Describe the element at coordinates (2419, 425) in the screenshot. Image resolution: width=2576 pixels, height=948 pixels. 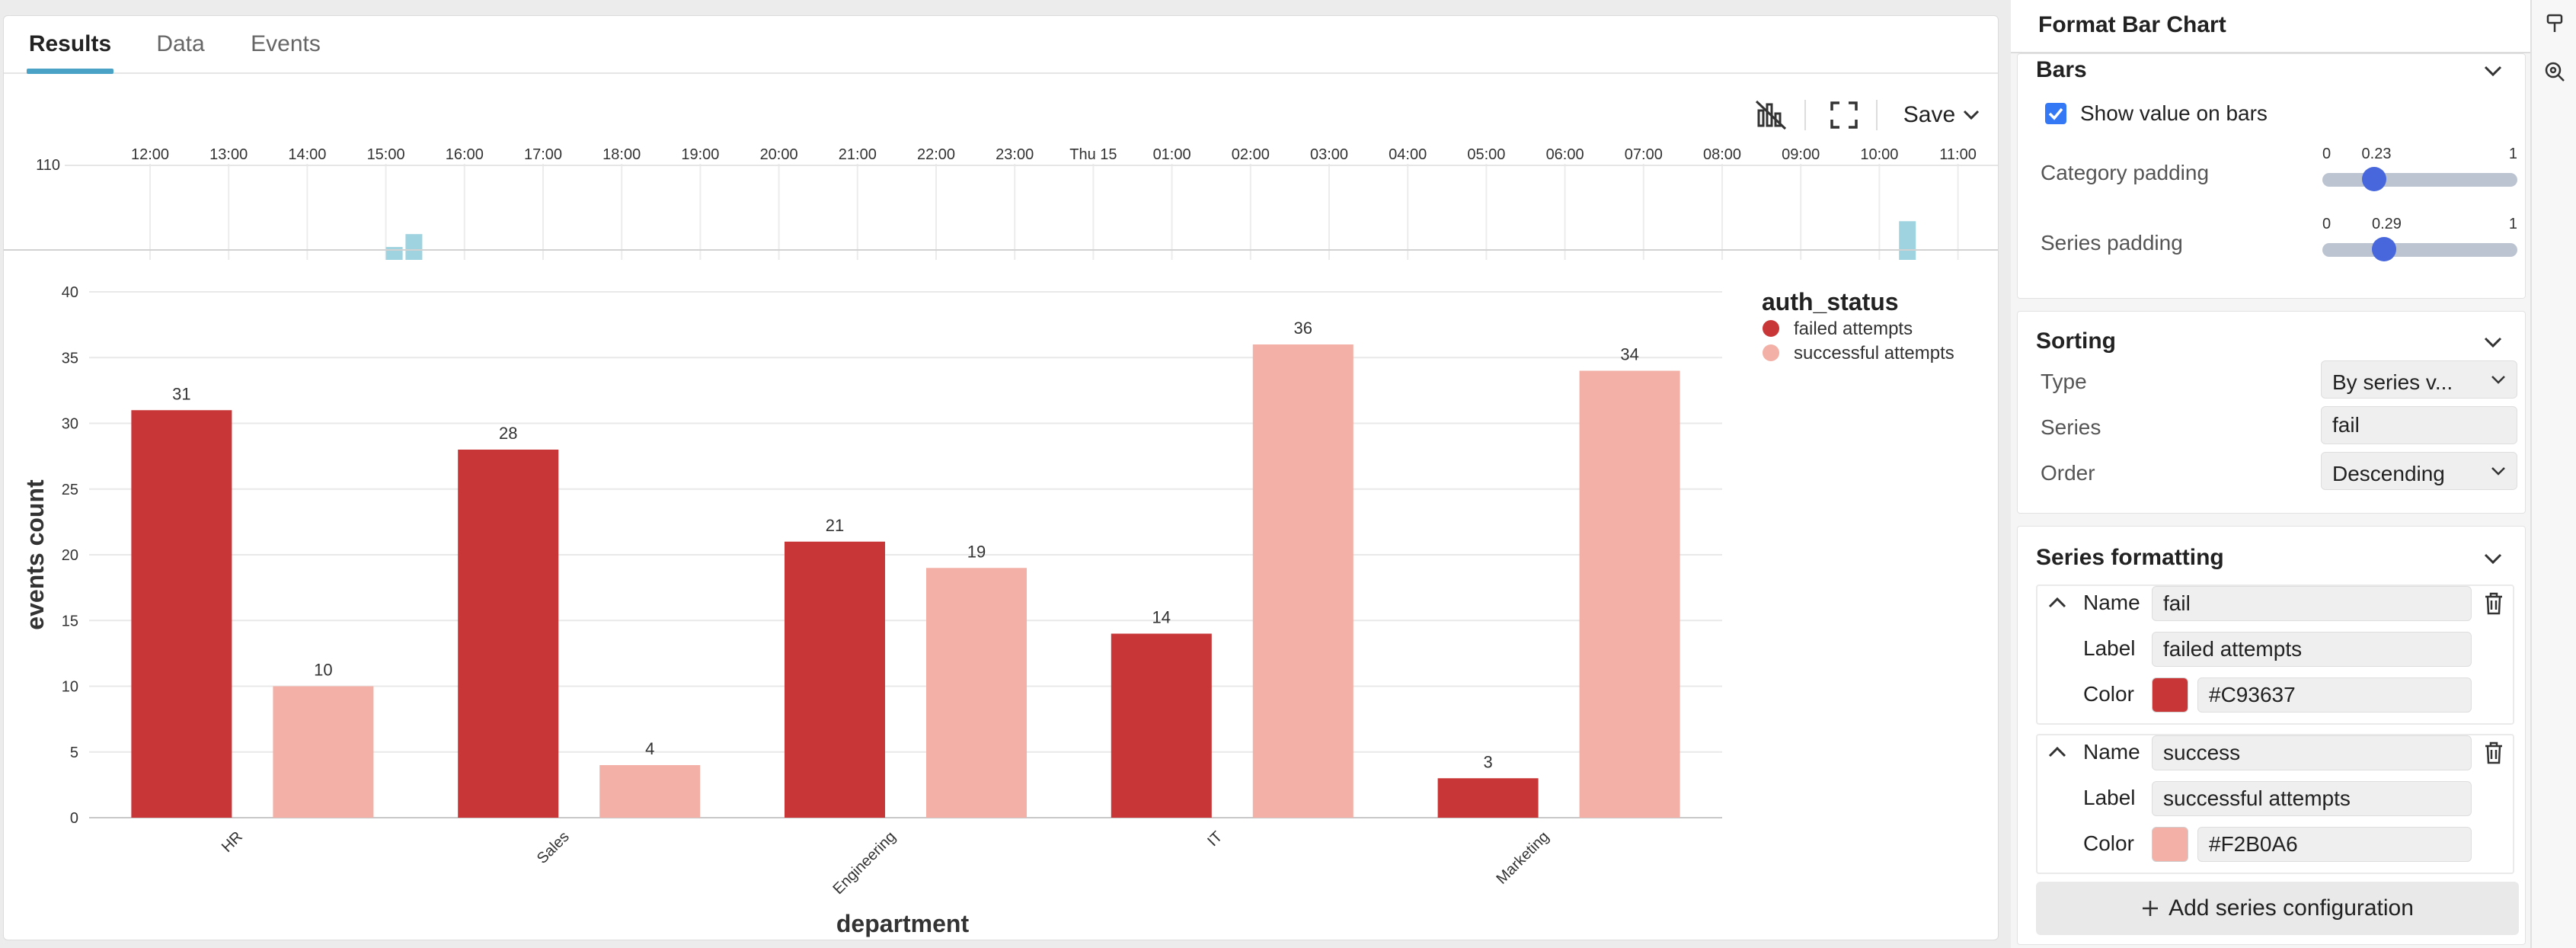
I see `sort-series-input: fail` at that location.